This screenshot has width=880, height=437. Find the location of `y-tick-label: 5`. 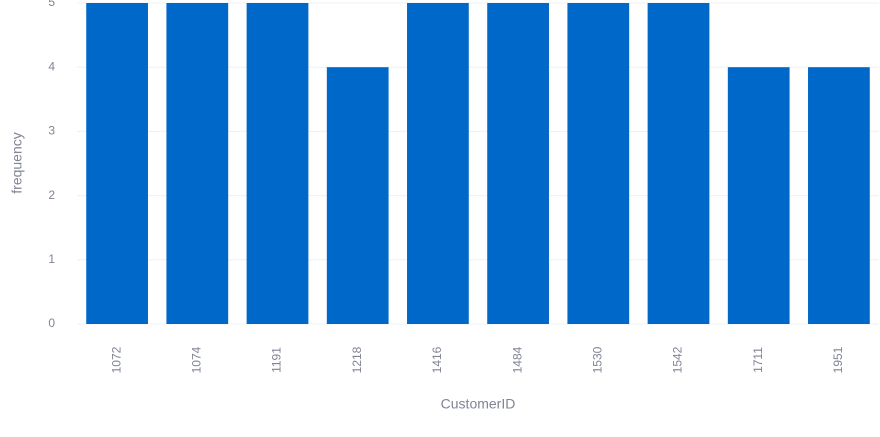

y-tick-label: 5 is located at coordinates (51, 4).